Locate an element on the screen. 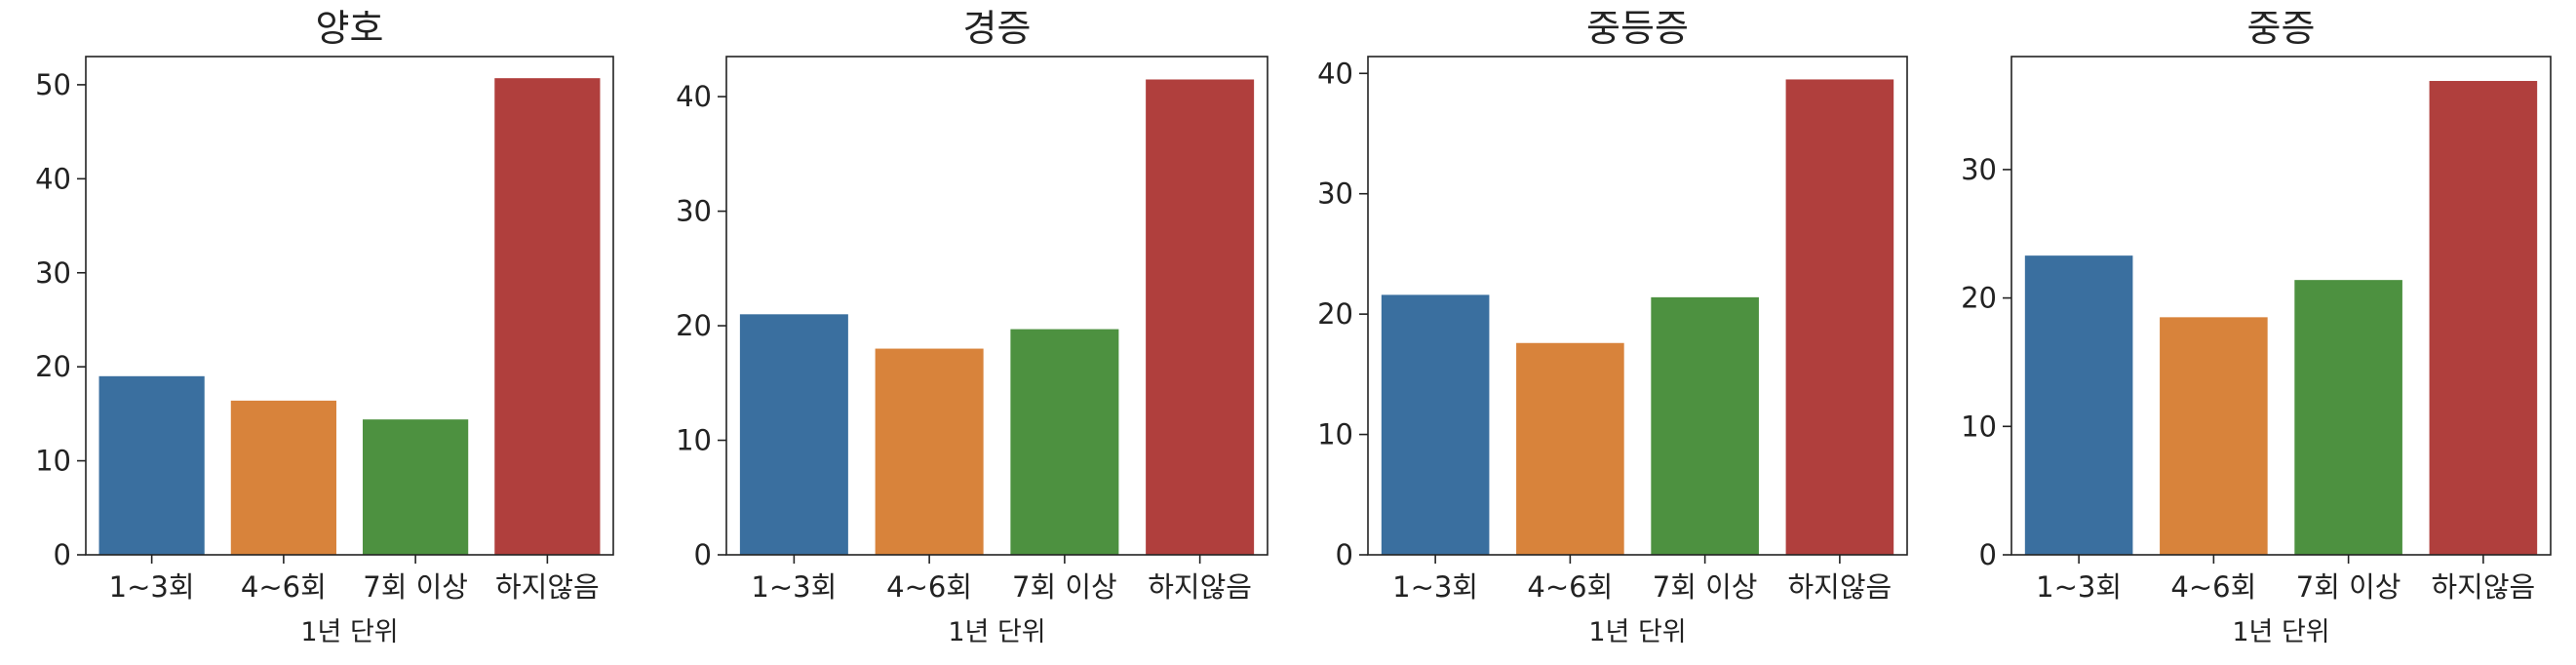 The height and width of the screenshot is (665, 2576). chart-title-2: 경증 is located at coordinates (997, 28).